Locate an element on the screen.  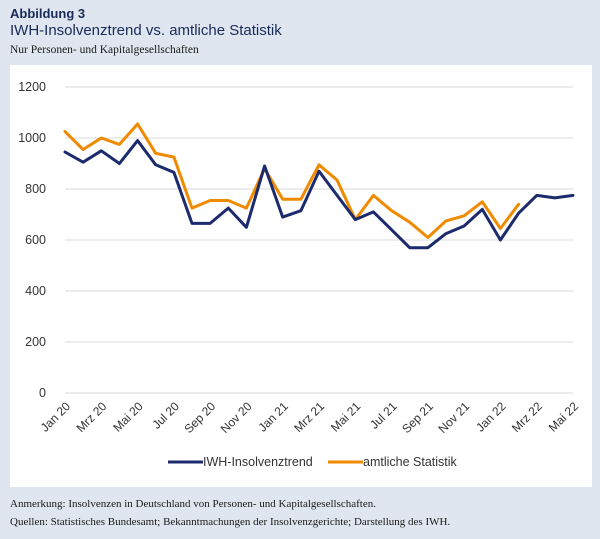
legend-item-iwh-label: IWH-Insolvenztrend is located at coordinates (258, 462).